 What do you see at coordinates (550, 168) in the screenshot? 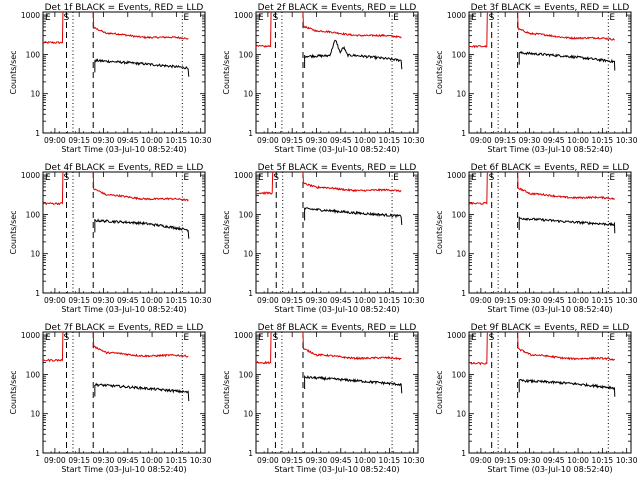
I see `panel-title: Det 6f BLACK = Events, RED = LLD` at bounding box center [550, 168].